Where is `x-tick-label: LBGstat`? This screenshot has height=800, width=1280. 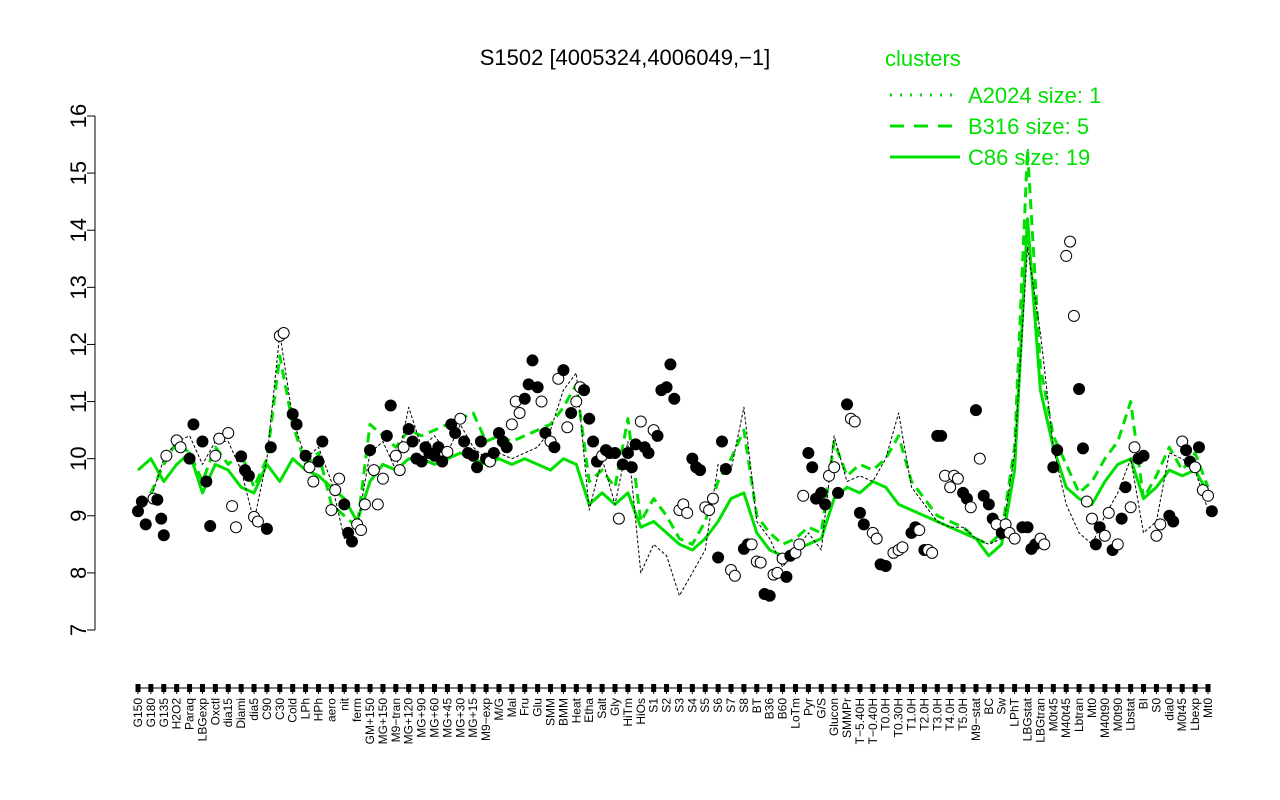 x-tick-label: LBGstat is located at coordinates (1028, 719).